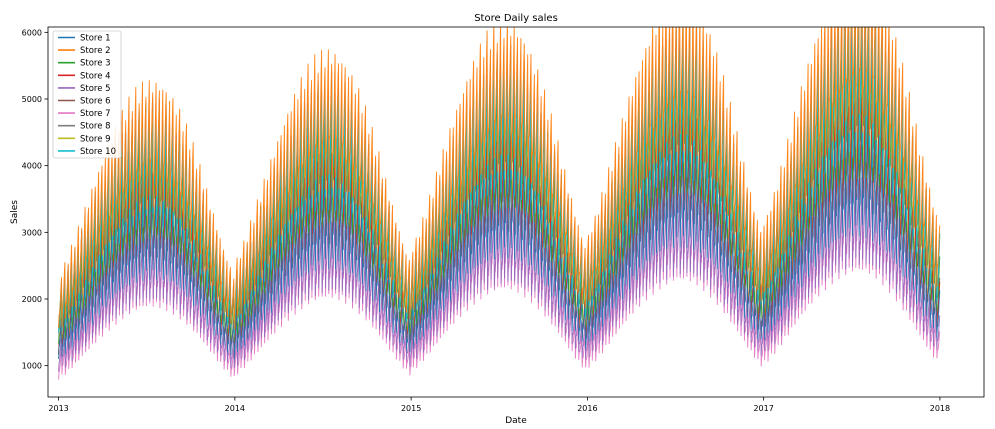 This screenshot has height=429, width=995. I want to click on legend-label: Store 6, so click(95, 102).